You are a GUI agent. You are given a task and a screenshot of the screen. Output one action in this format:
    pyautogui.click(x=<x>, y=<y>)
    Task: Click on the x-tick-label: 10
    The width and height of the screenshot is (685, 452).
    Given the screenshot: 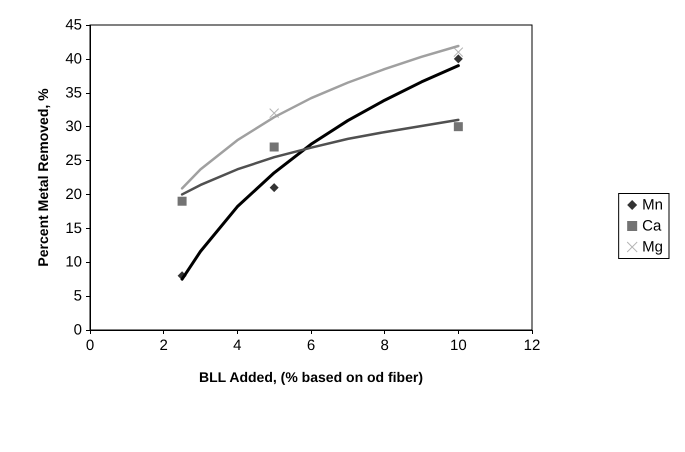 What is the action you would take?
    pyautogui.click(x=458, y=345)
    